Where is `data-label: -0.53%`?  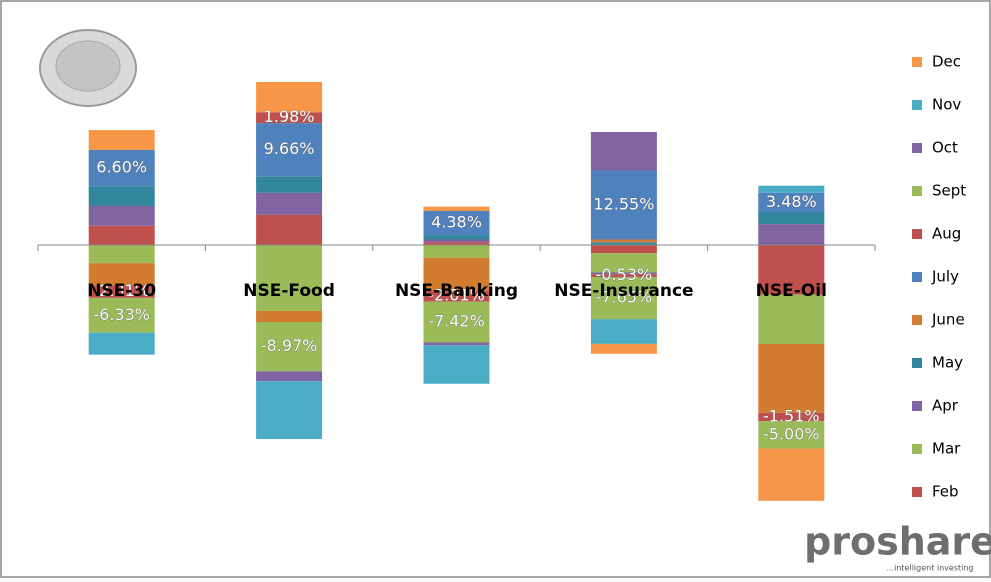 data-label: -0.53% is located at coordinates (624, 274).